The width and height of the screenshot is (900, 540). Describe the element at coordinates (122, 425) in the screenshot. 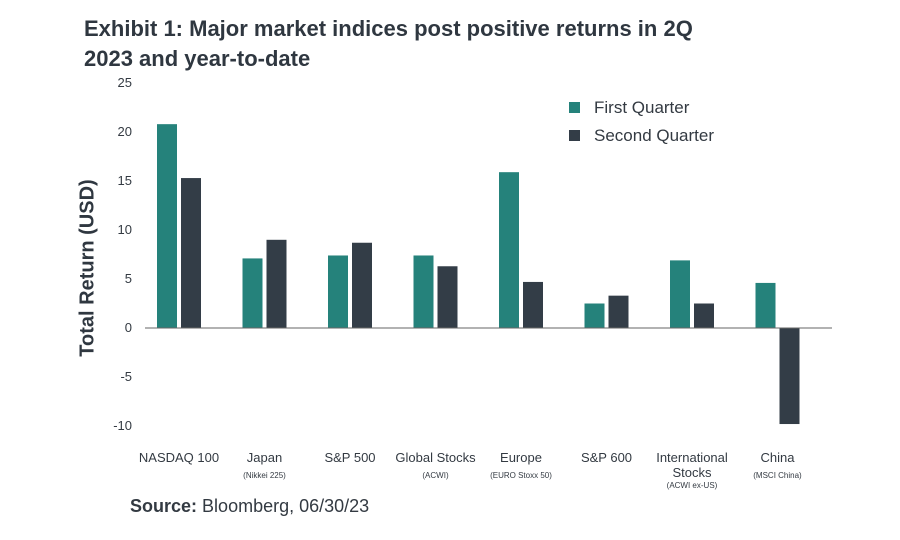

I see `y-tick-label: -10` at that location.